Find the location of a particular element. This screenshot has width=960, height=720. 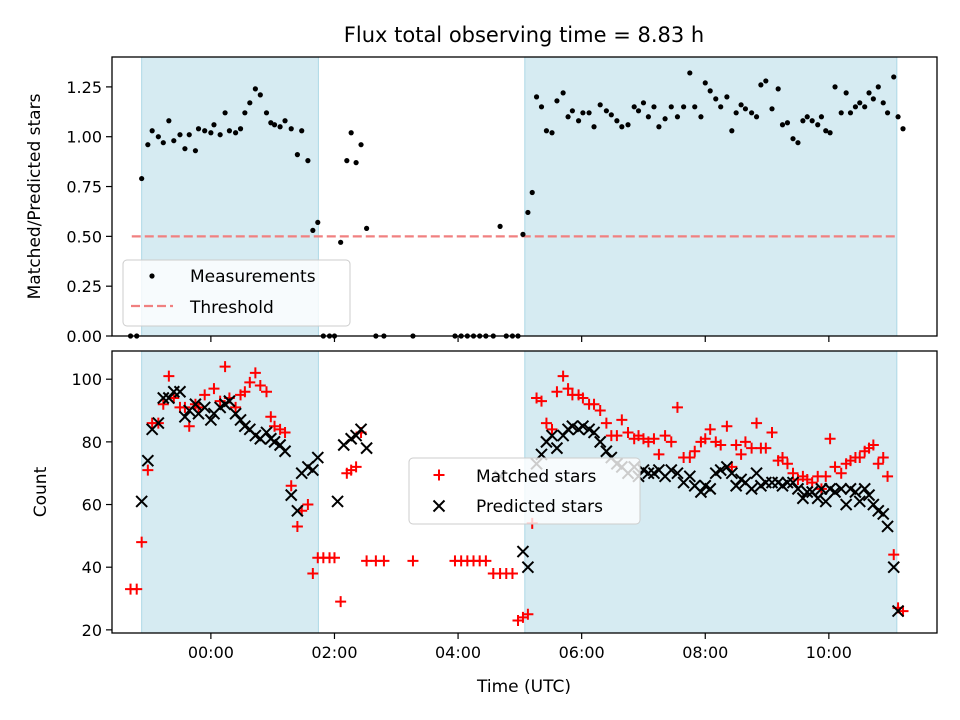

legend-label: Measurements is located at coordinates (253, 277).